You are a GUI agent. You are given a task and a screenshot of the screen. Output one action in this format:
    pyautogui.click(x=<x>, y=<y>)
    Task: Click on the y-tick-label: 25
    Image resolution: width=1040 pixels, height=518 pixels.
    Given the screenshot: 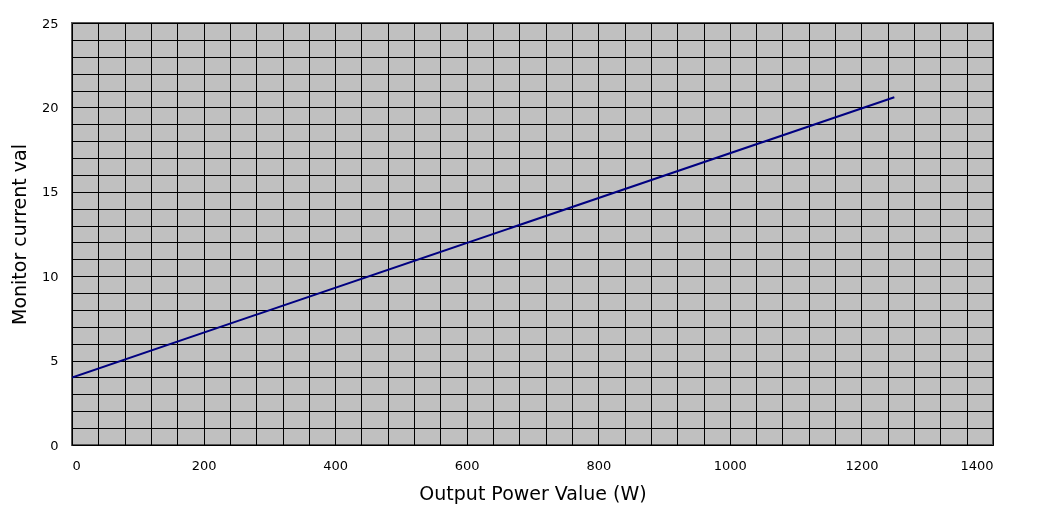 What is the action you would take?
    pyautogui.click(x=50, y=23)
    